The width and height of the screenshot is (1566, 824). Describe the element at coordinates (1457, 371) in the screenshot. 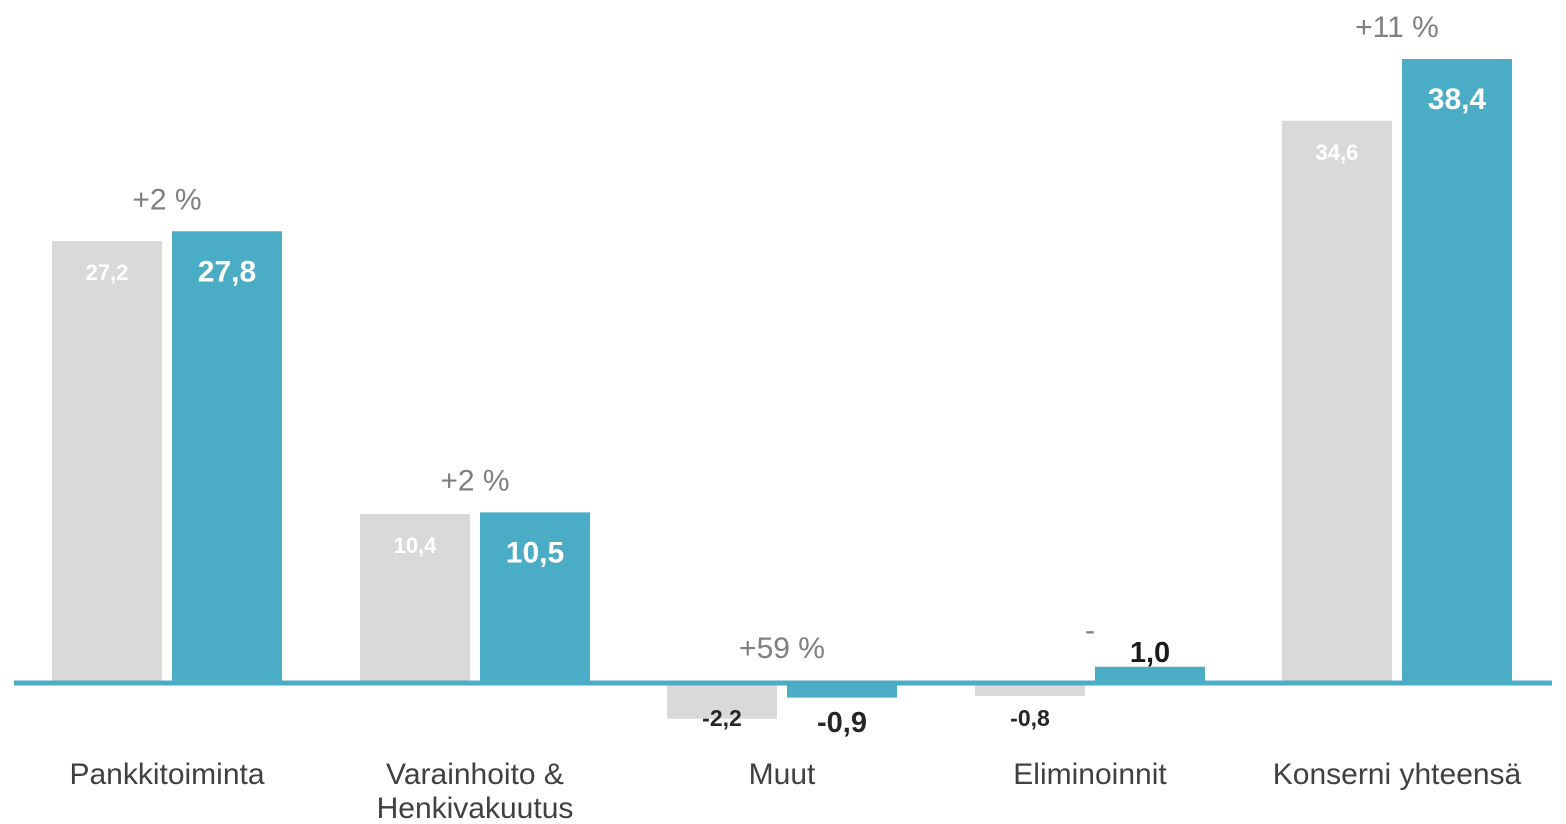

I see `bar-s1-c4` at that location.